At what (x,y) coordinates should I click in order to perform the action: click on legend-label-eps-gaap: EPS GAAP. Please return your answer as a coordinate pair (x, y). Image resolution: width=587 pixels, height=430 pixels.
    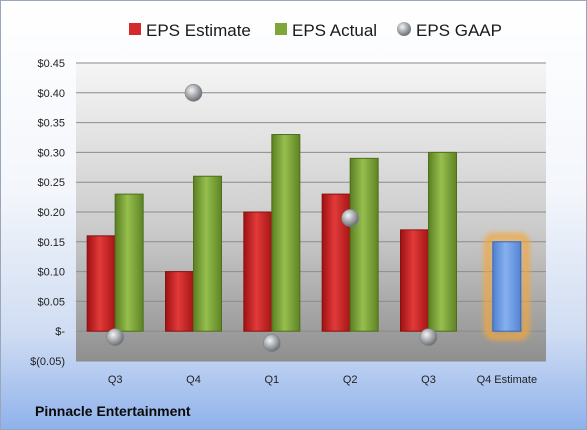
    Looking at the image, I should click on (459, 30).